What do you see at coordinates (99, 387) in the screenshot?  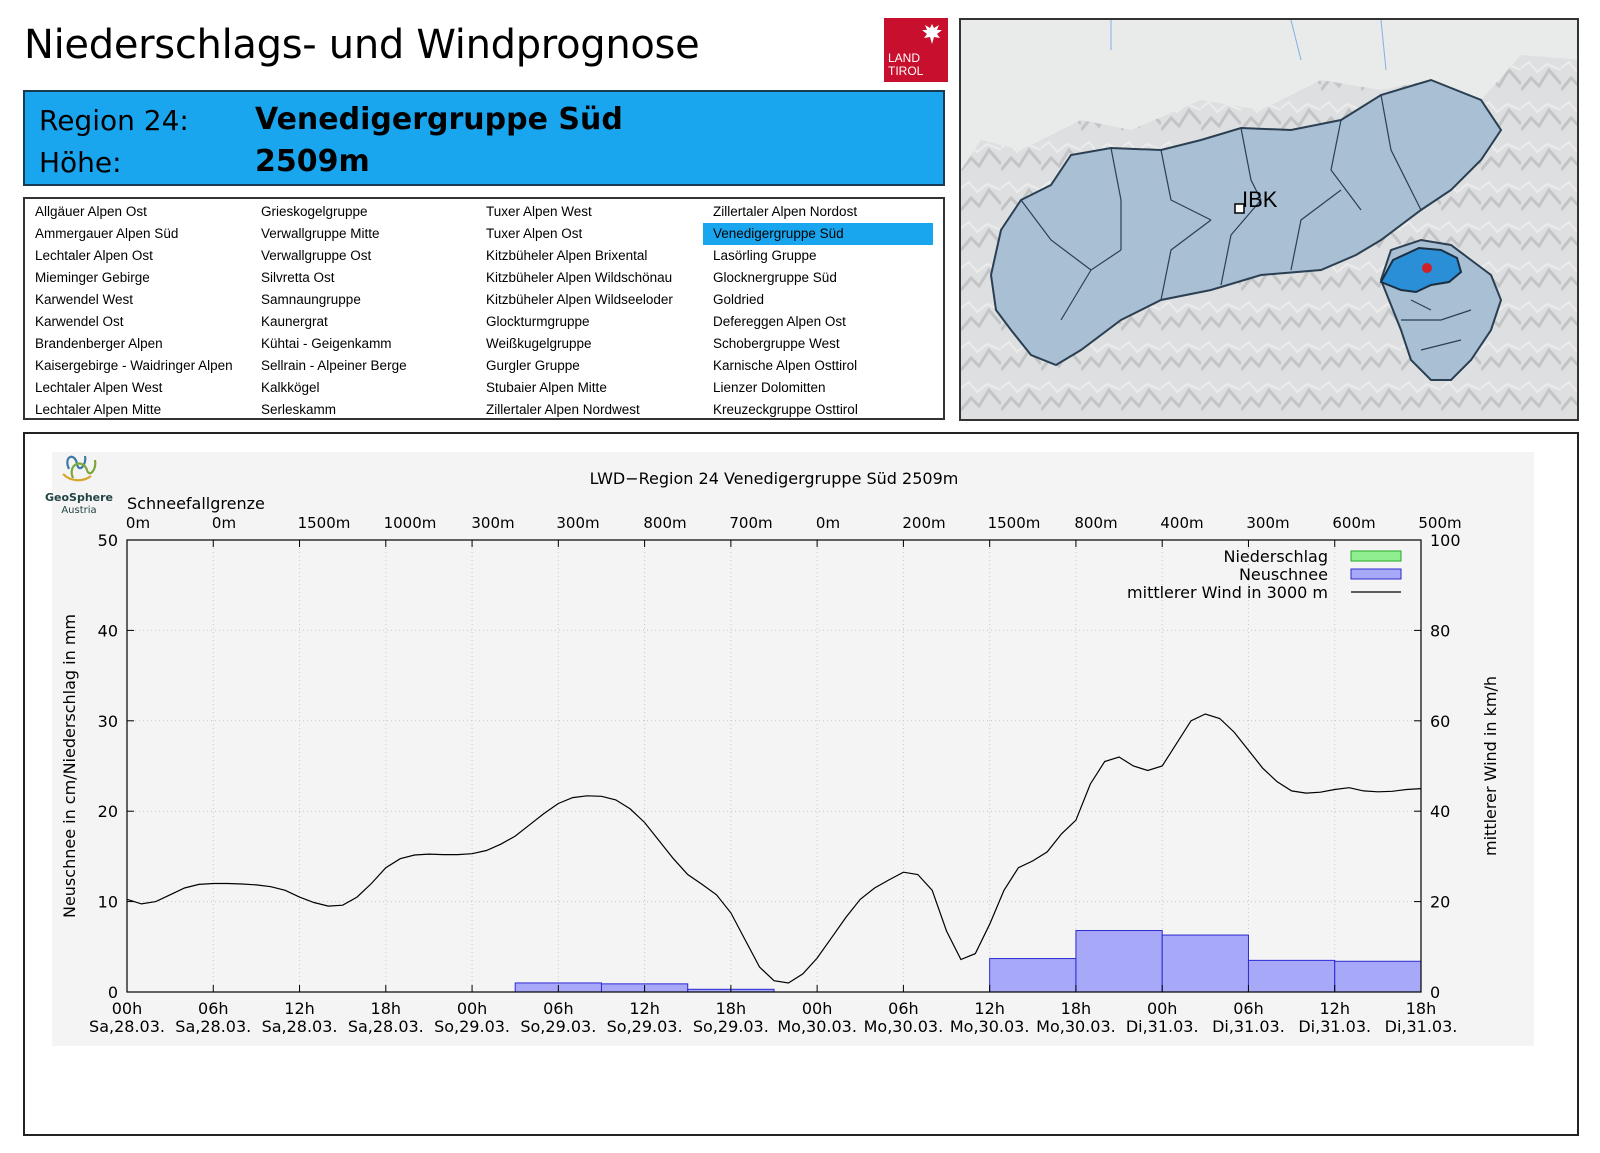 I see `region-list-item: Lechtaler Alpen West` at bounding box center [99, 387].